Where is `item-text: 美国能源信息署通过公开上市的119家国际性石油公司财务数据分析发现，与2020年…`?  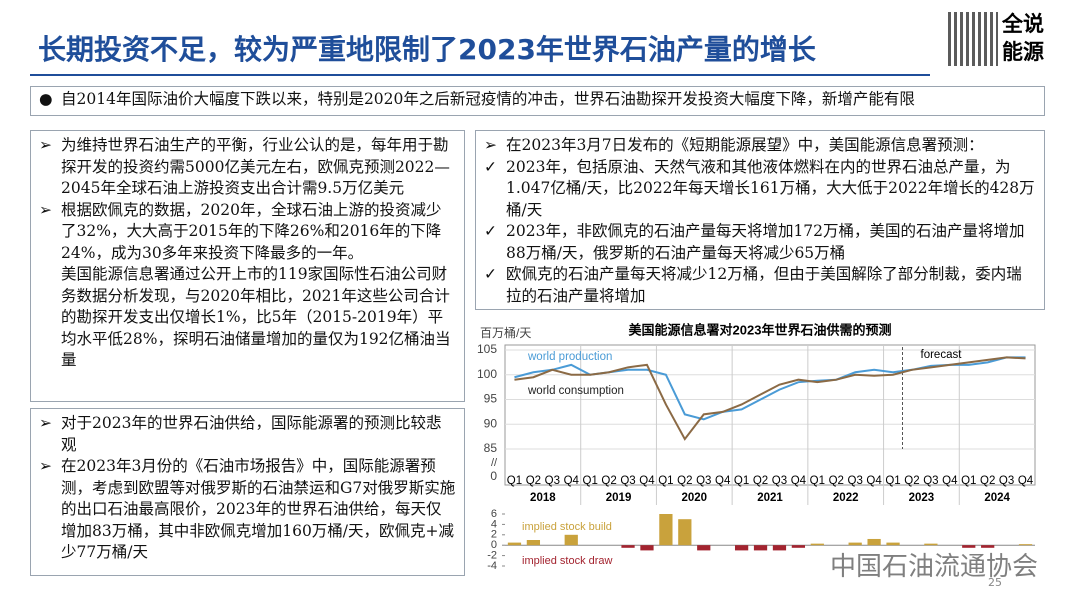
item-text: 美国能源信息署通过公开上市的119家国际性石油公司财务数据分析发现，与2020年… is located at coordinates (256, 317).